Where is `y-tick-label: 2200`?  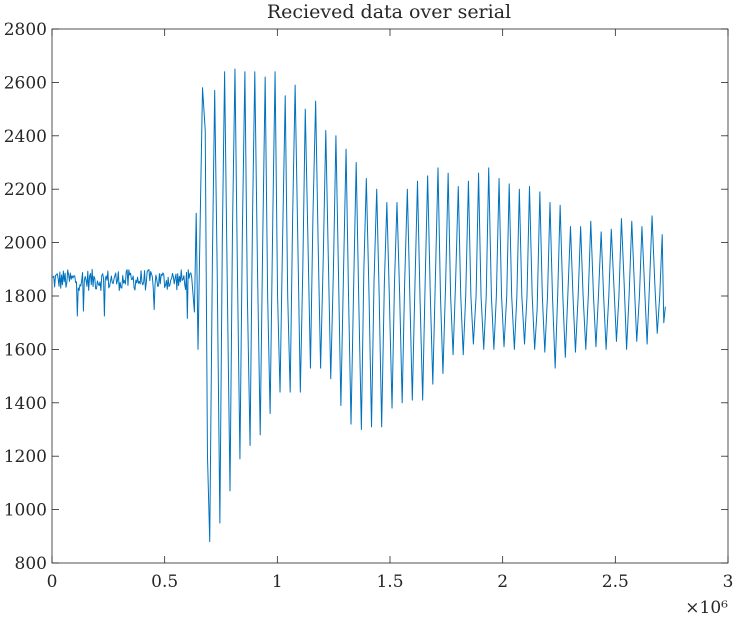 y-tick-label: 2200 is located at coordinates (25, 190).